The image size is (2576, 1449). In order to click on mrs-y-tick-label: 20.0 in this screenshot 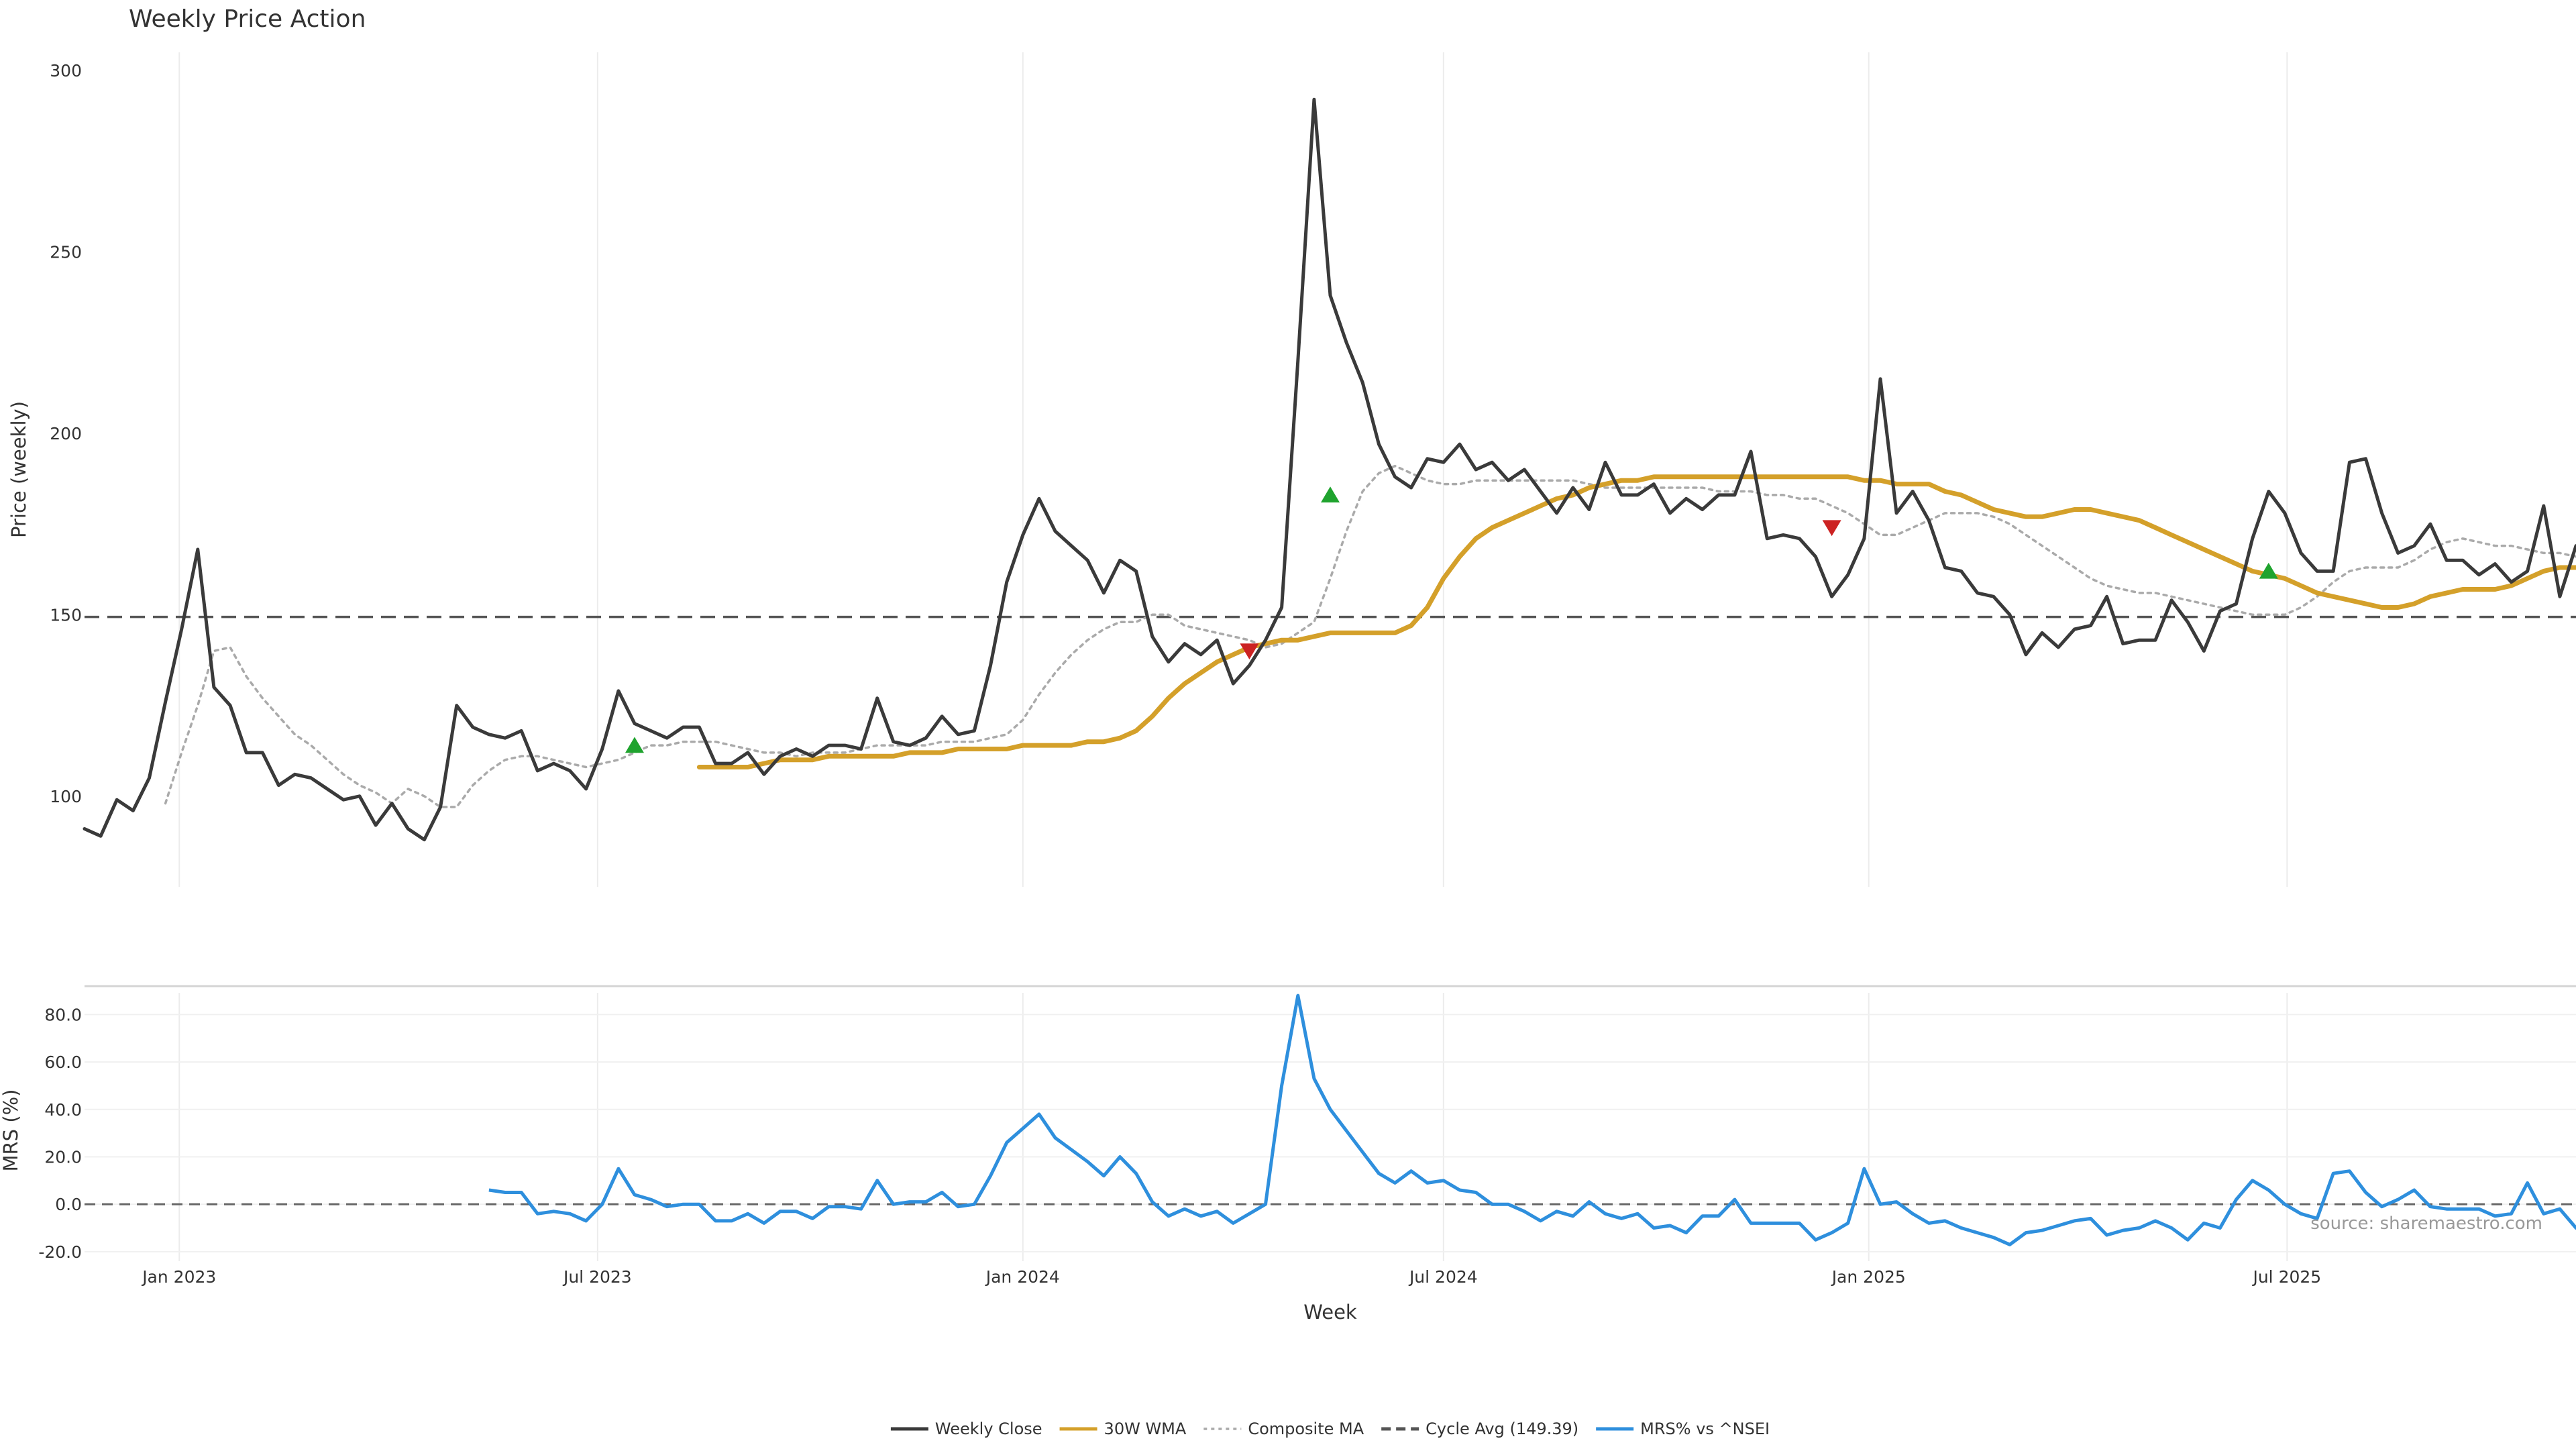, I will do `click(63, 1157)`.